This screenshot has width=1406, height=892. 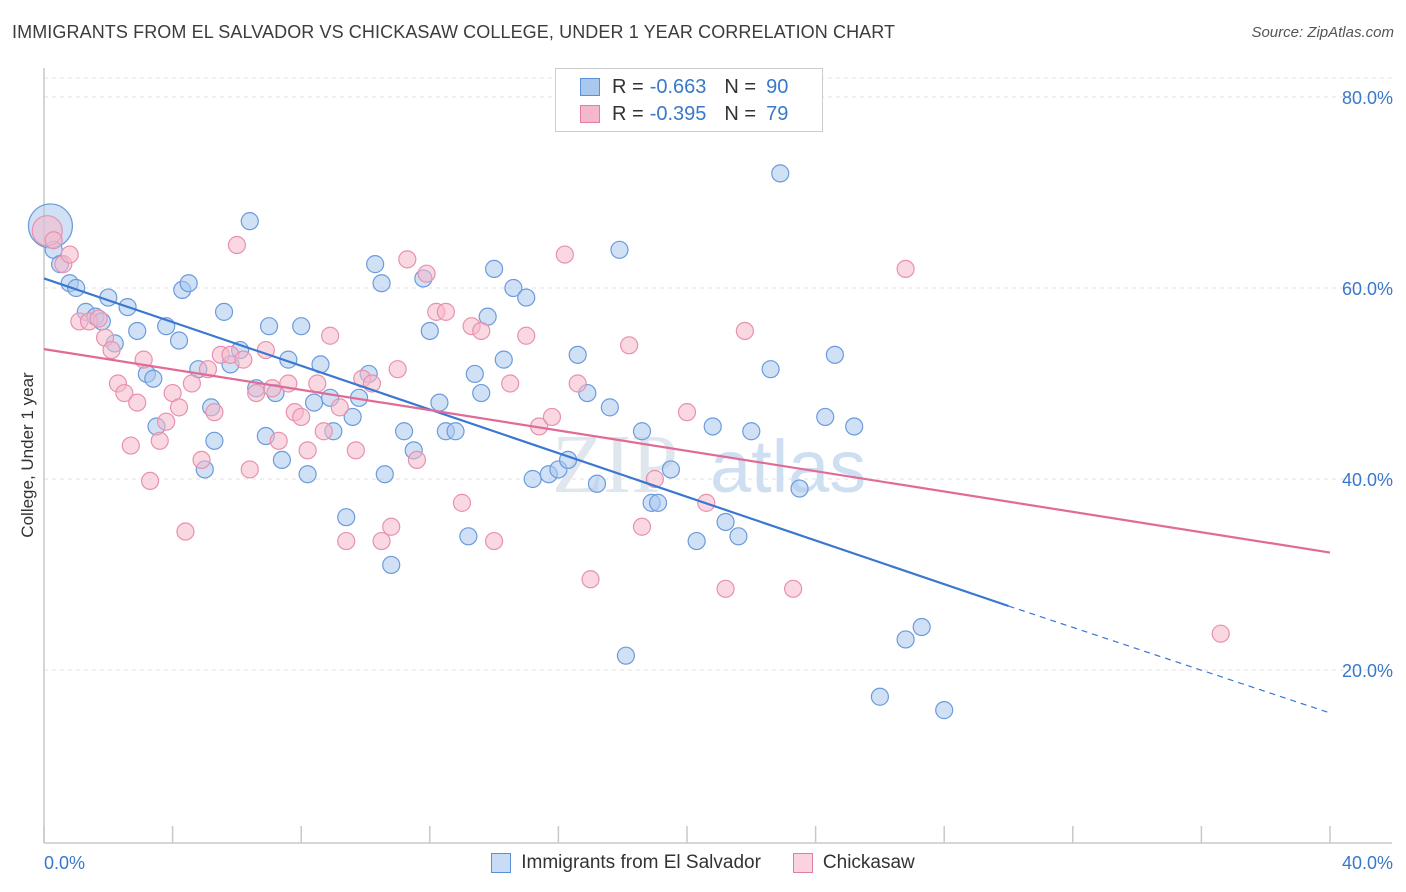 I want to click on legend-n-value: 79, so click(x=777, y=113).